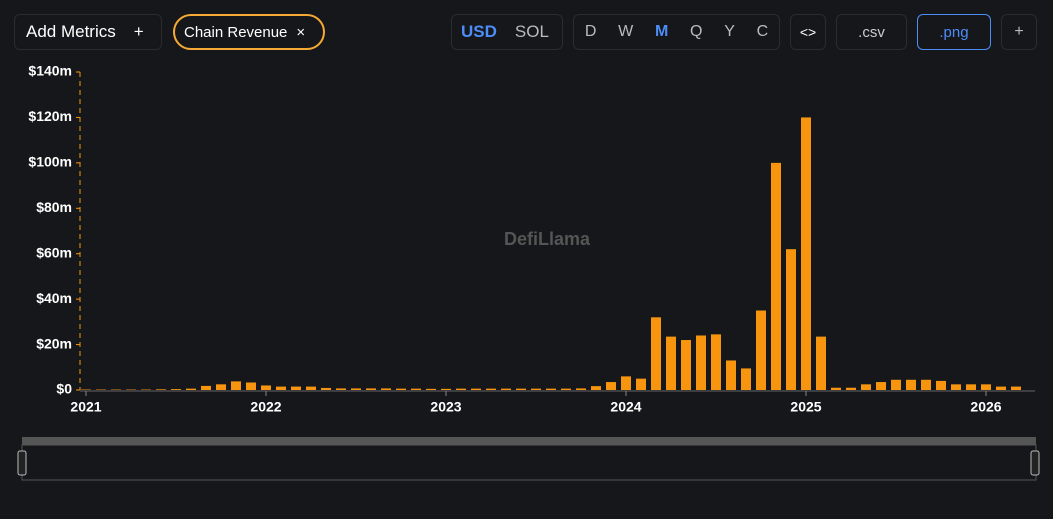 Image resolution: width=1053 pixels, height=519 pixels. What do you see at coordinates (626, 31) in the screenshot?
I see `period: W` at bounding box center [626, 31].